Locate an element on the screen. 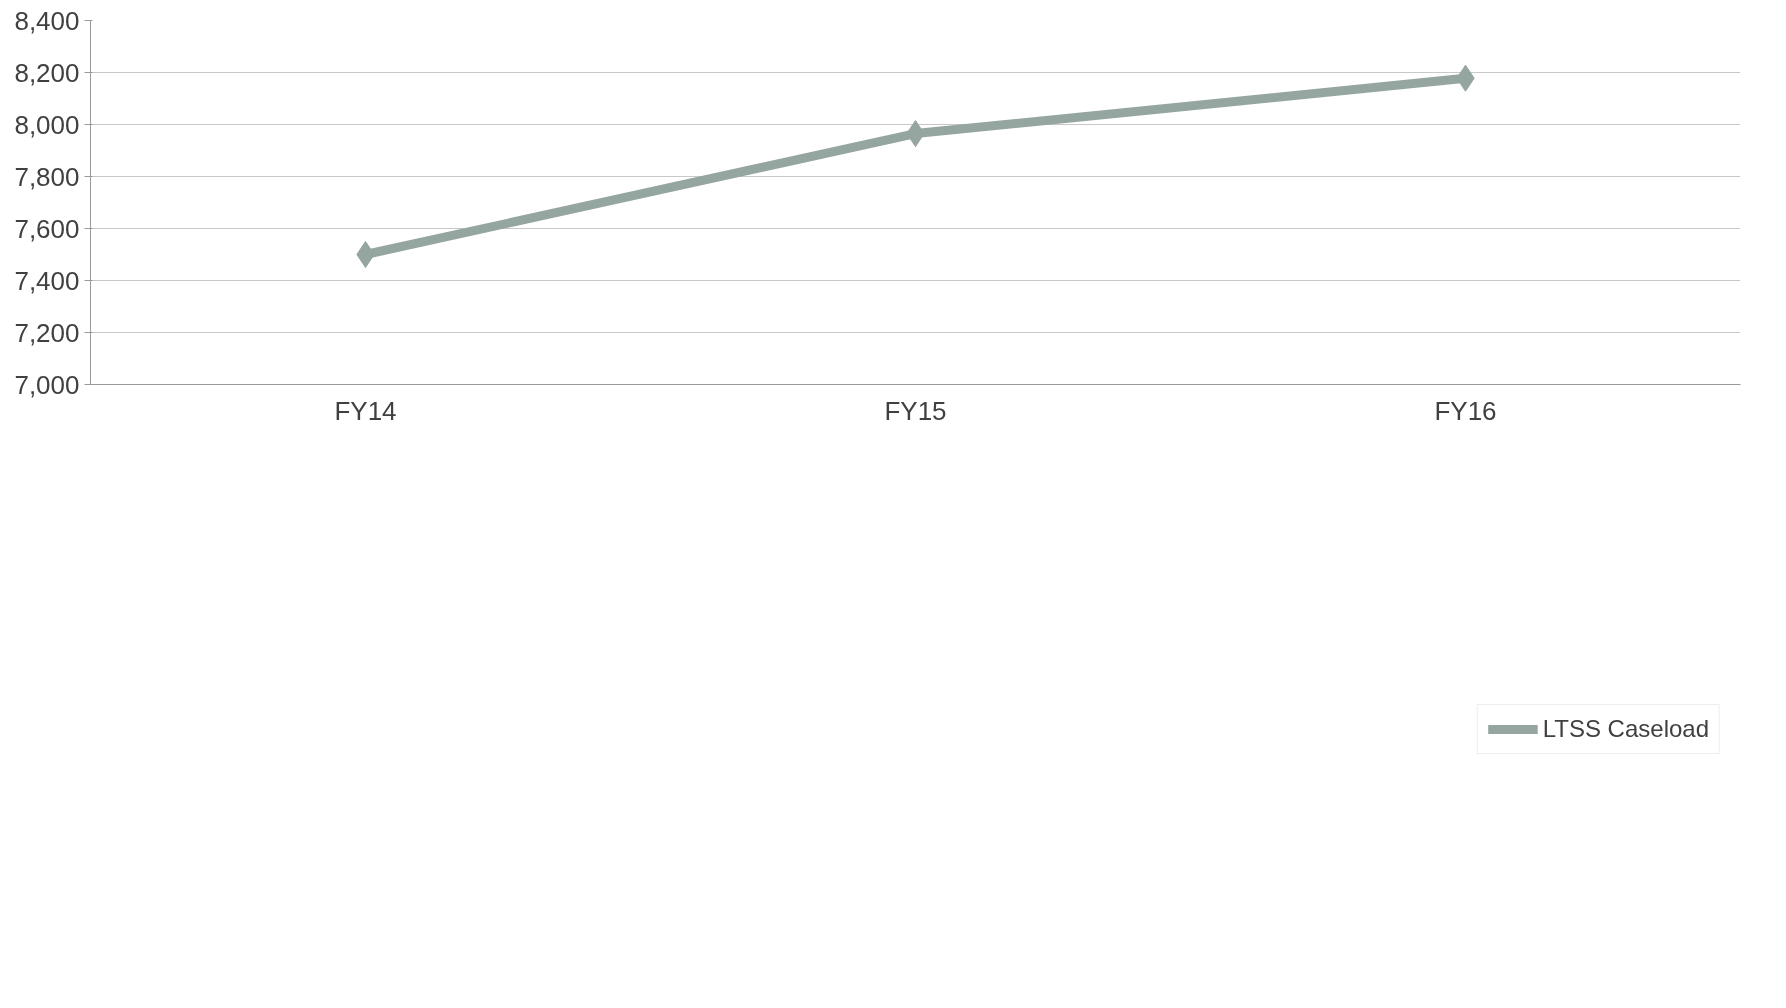  x-tick-label: FY14 is located at coordinates (365, 410).